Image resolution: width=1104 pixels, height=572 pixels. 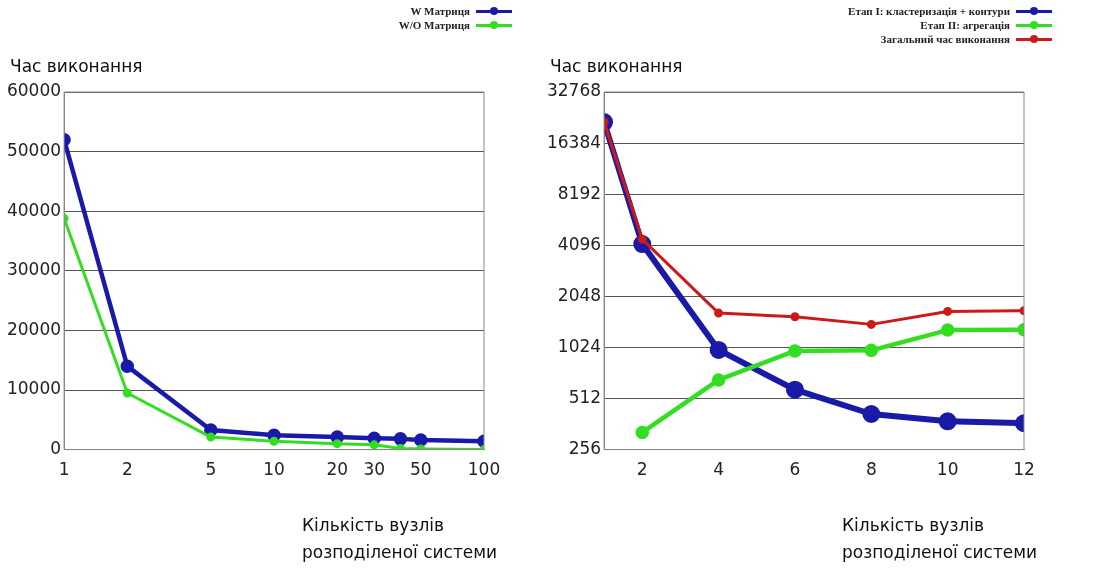 What do you see at coordinates (579, 243) in the screenshot?
I see `y-tick-label: 4096` at bounding box center [579, 243].